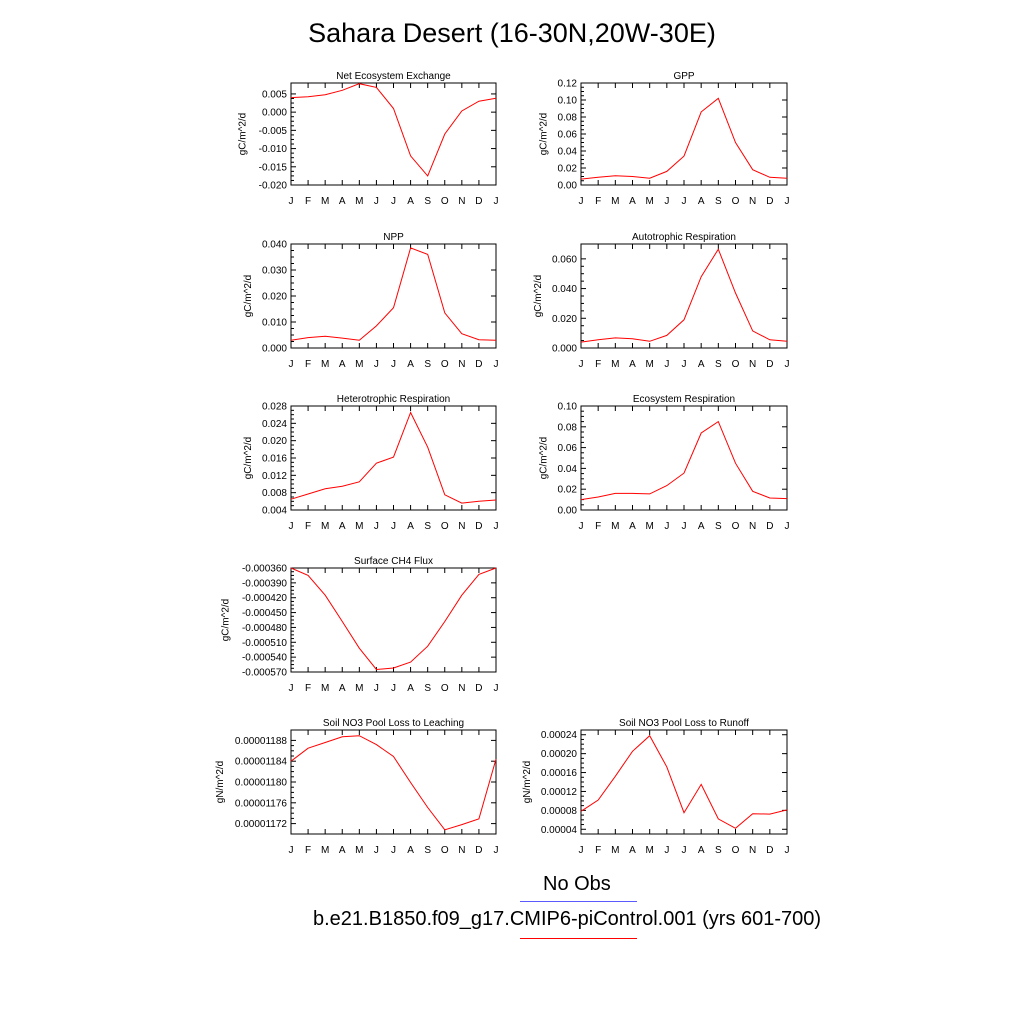 The image size is (1024, 1024). What do you see at coordinates (264, 628) in the screenshot?
I see `y-tick-label: -0.000480` at bounding box center [264, 628].